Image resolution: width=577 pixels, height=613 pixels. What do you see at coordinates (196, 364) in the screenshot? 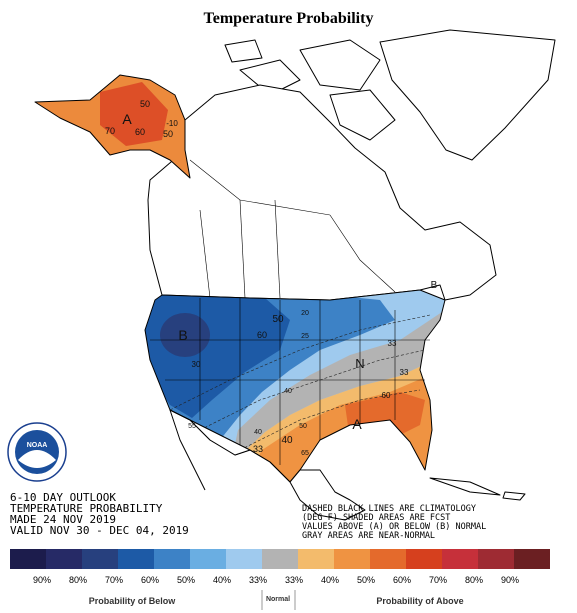
I see `map-label: 30` at bounding box center [196, 364].